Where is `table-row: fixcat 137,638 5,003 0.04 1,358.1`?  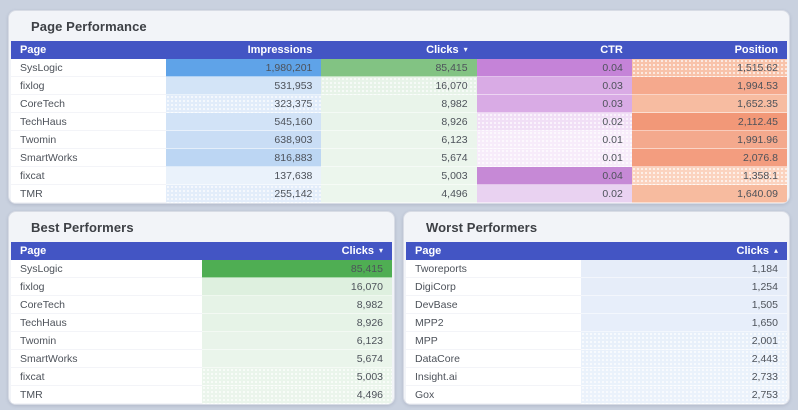 table-row: fixcat 137,638 5,003 0.04 1,358.1 is located at coordinates (399, 176).